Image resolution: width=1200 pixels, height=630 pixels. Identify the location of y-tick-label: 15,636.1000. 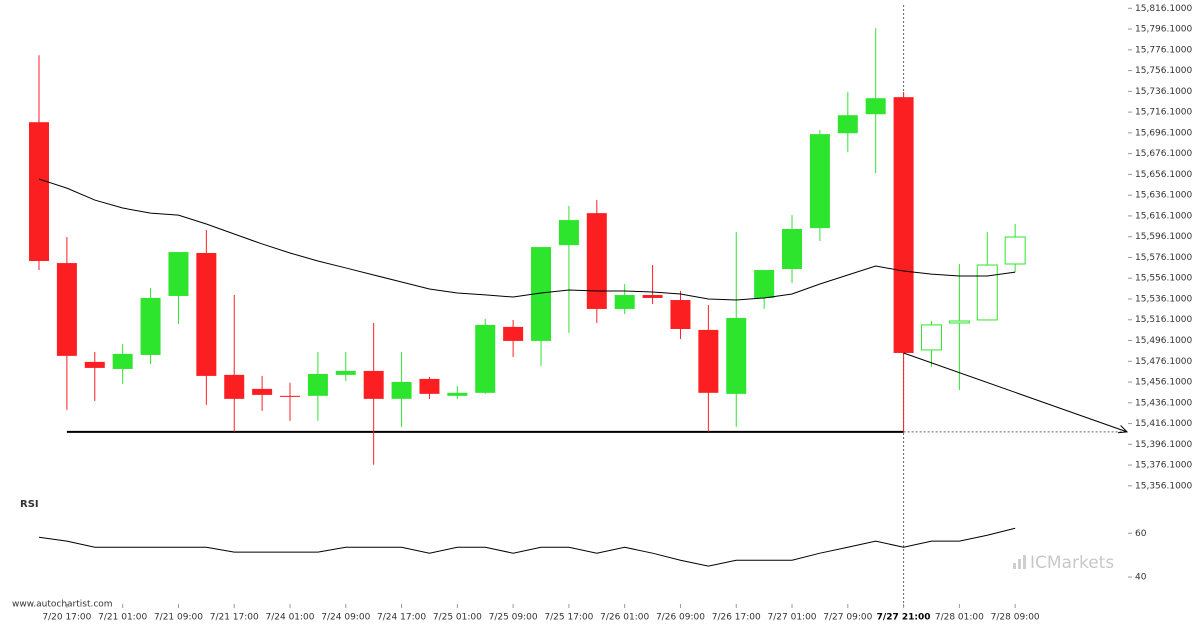
(1164, 196).